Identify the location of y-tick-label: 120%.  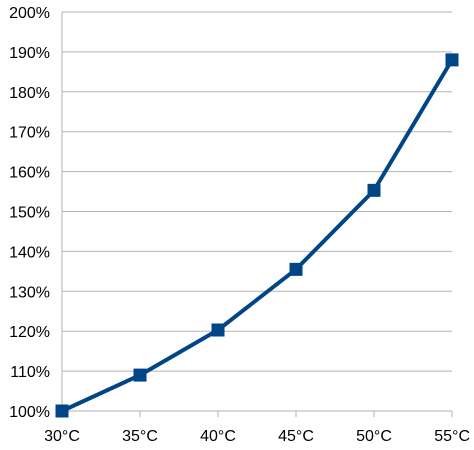
(29, 332).